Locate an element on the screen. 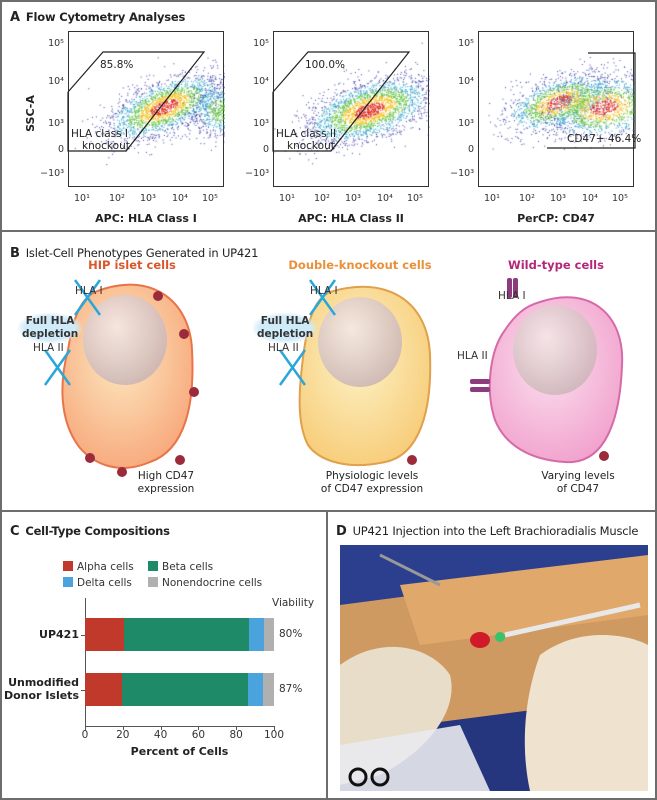 This screenshot has width=657, height=800. legend-label: Nonendocrine cells is located at coordinates (212, 583).